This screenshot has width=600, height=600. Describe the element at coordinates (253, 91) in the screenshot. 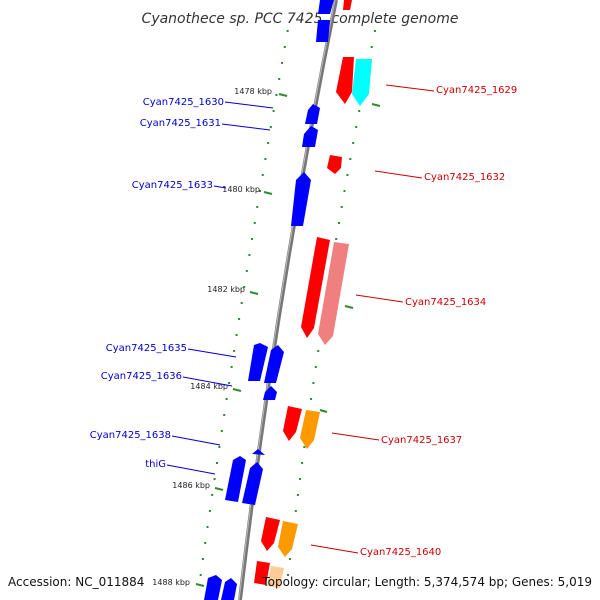

I see `tick-label: 1478 kbp` at that location.